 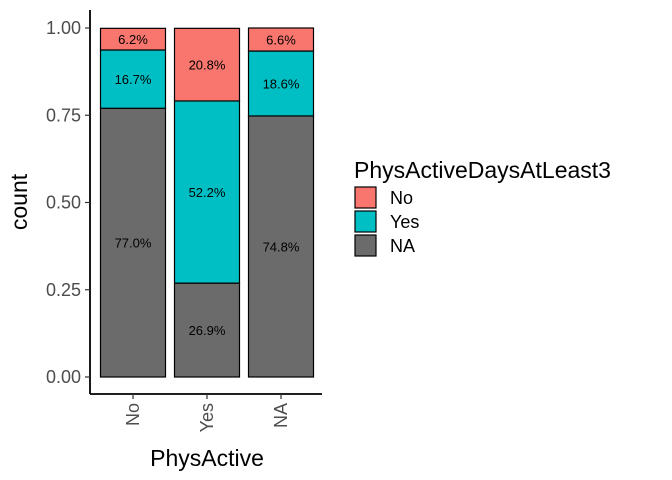 I want to click on bar-segment-yes-na, so click(x=207, y=330).